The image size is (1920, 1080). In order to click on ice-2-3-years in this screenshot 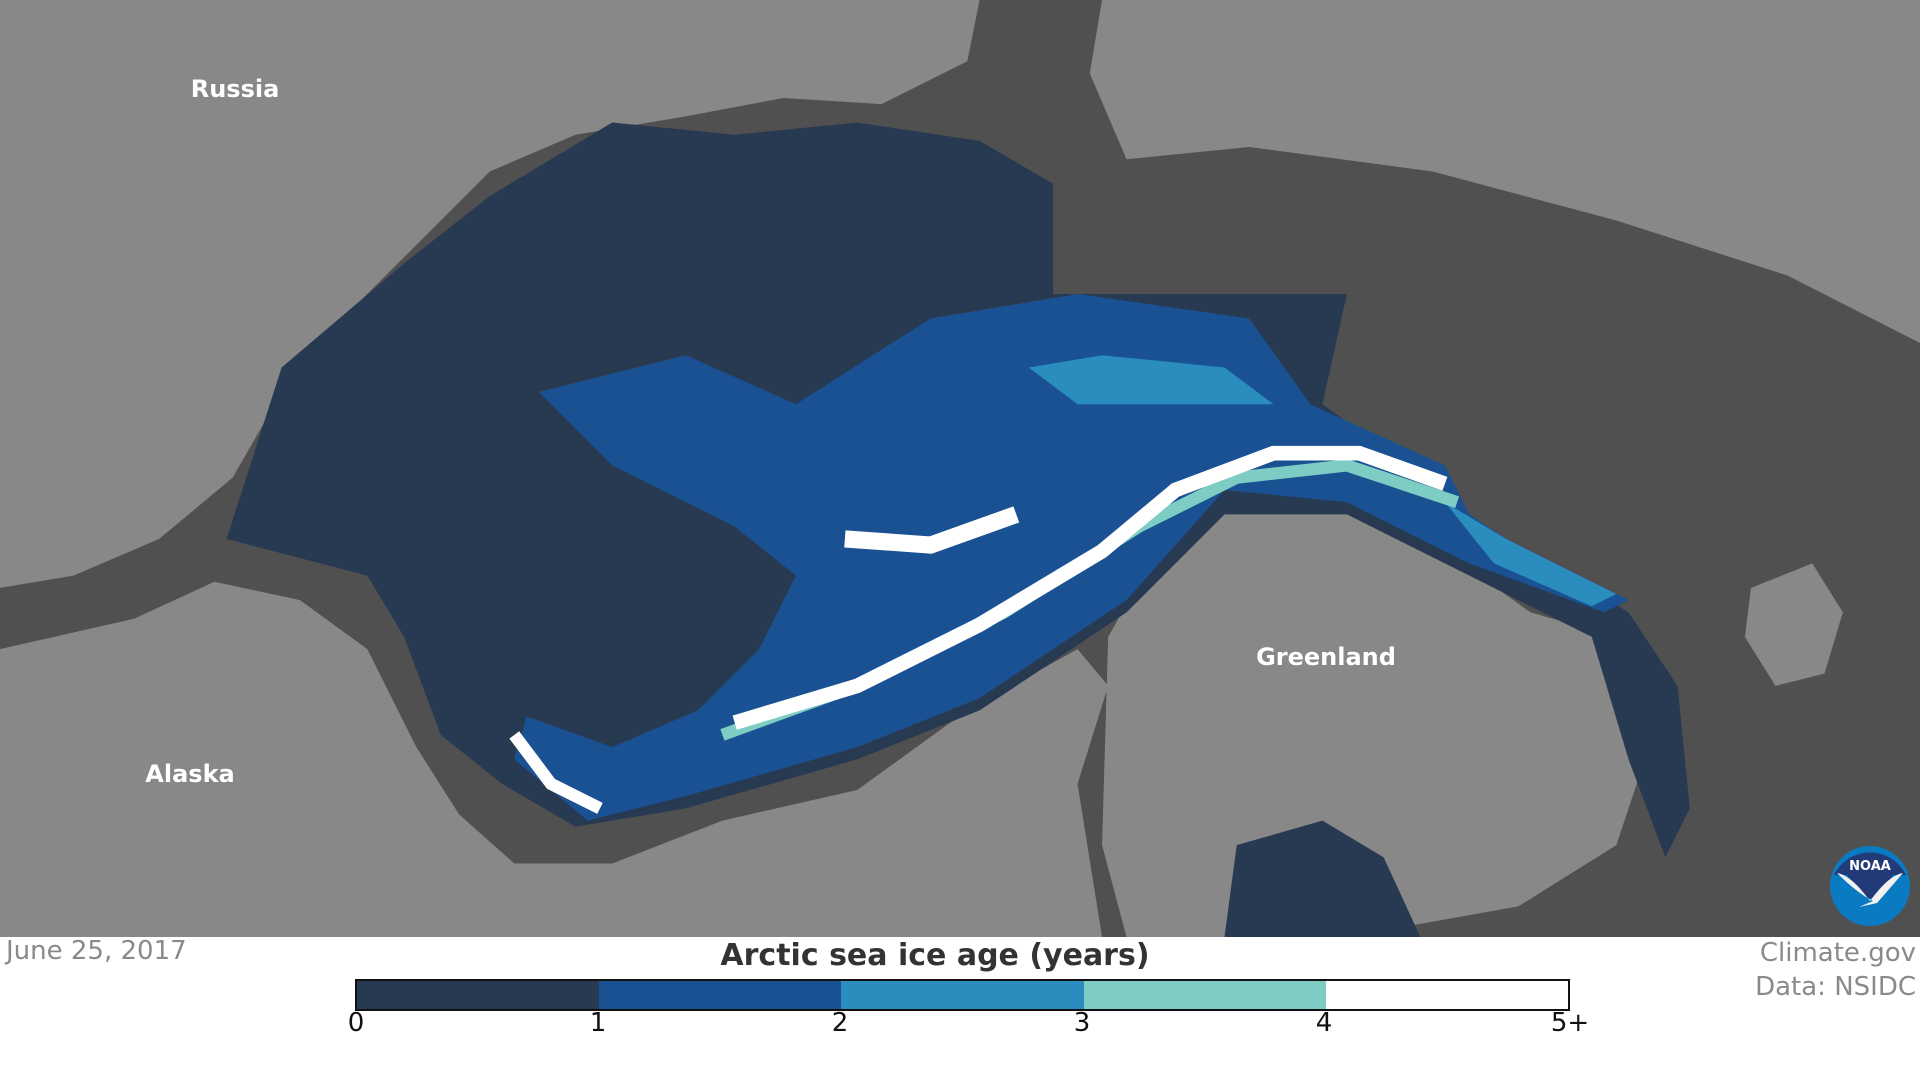, I will do `click(1151, 380)`.